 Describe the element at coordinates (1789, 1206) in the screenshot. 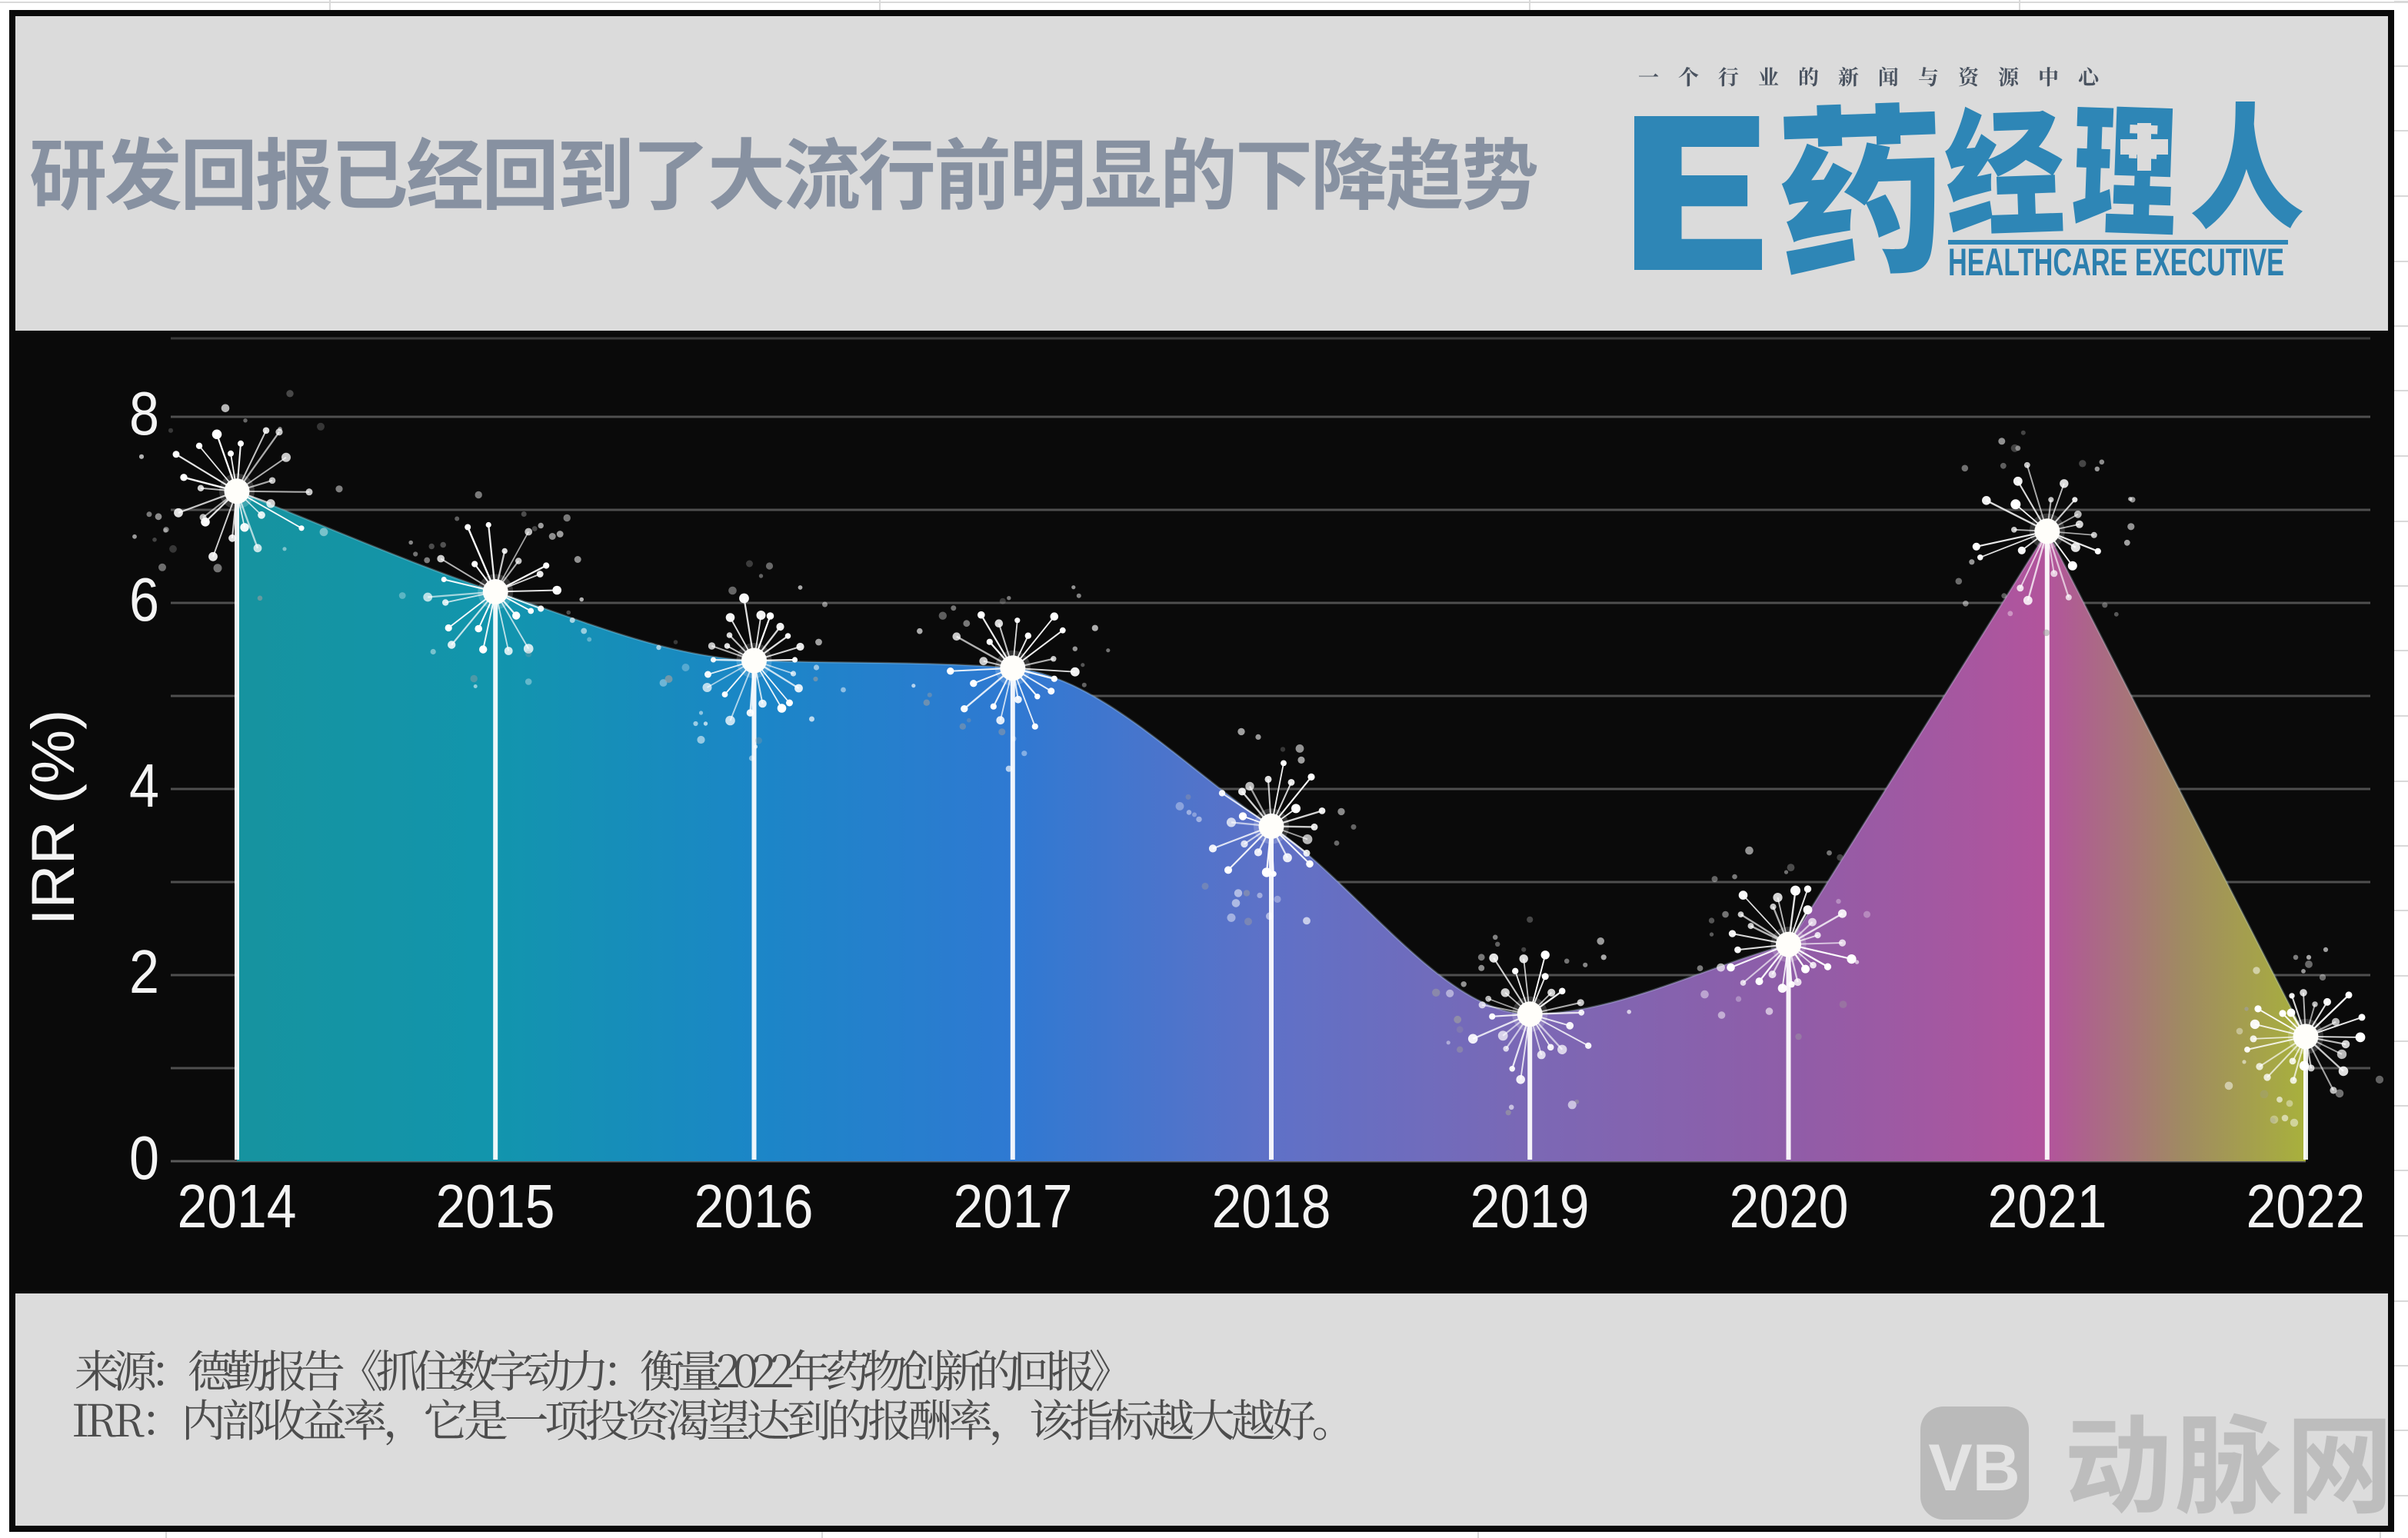

I see `svg-text: 2020` at that location.